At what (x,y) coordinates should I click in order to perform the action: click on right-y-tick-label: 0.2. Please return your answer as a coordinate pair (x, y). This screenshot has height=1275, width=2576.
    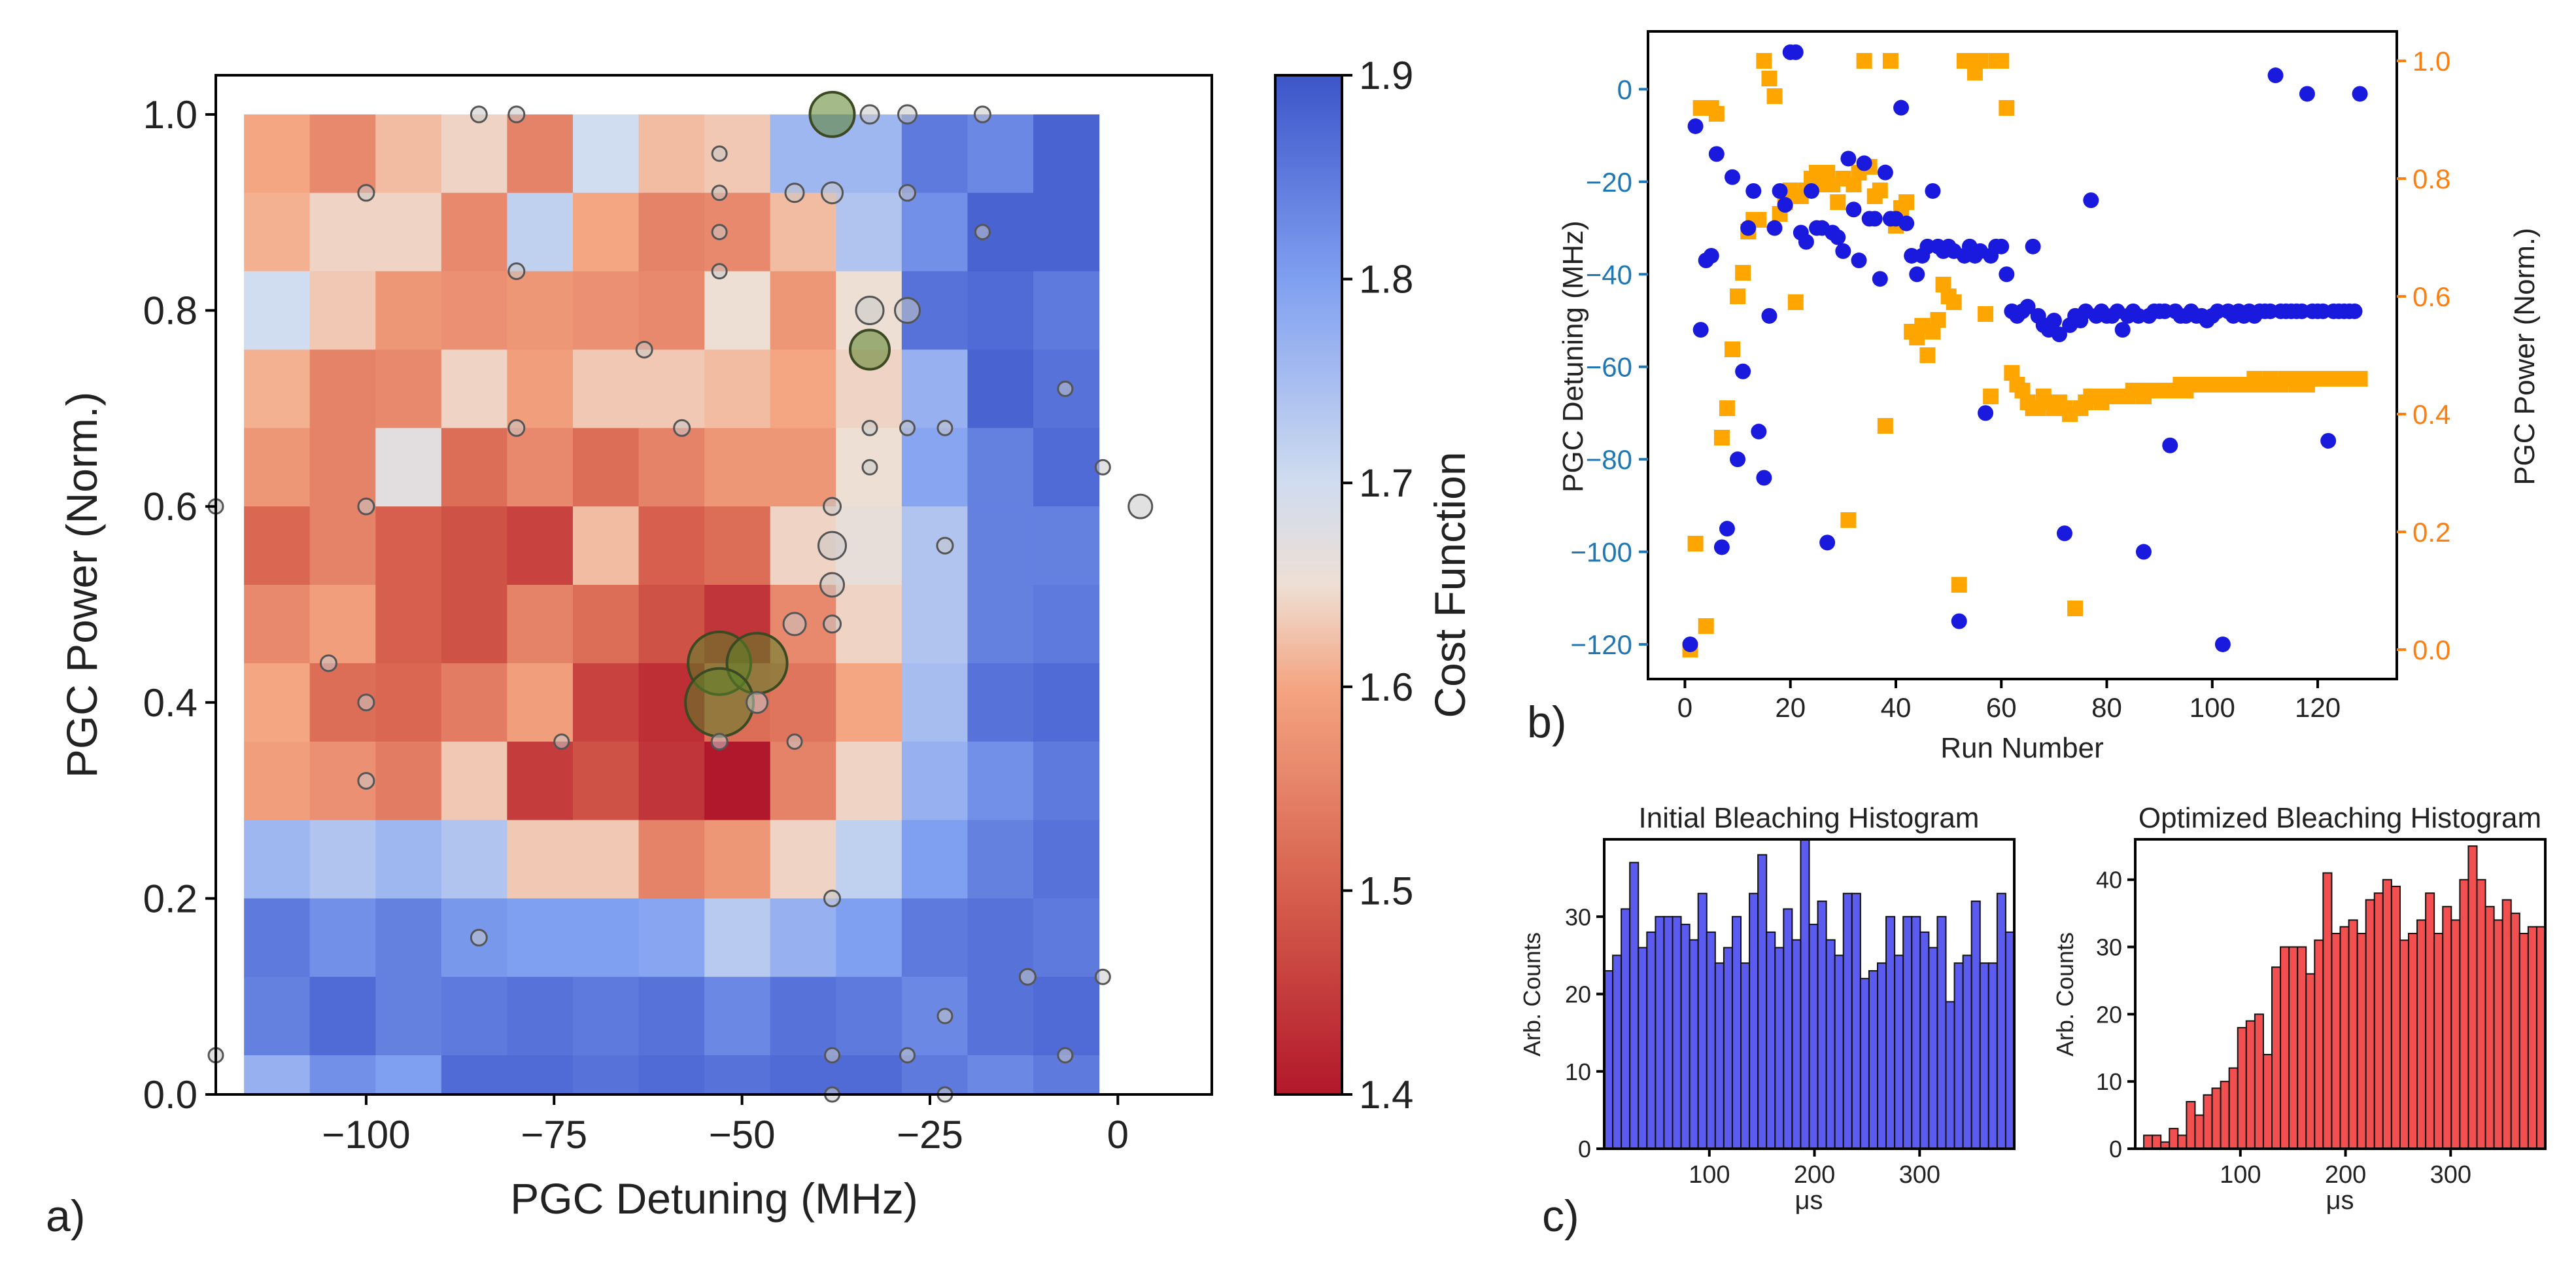
    Looking at the image, I should click on (2431, 532).